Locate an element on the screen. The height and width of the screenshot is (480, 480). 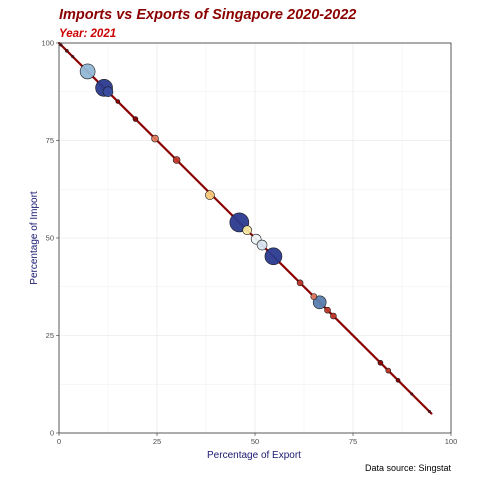
x-axis-title: Percentage of Export is located at coordinates (254, 455).